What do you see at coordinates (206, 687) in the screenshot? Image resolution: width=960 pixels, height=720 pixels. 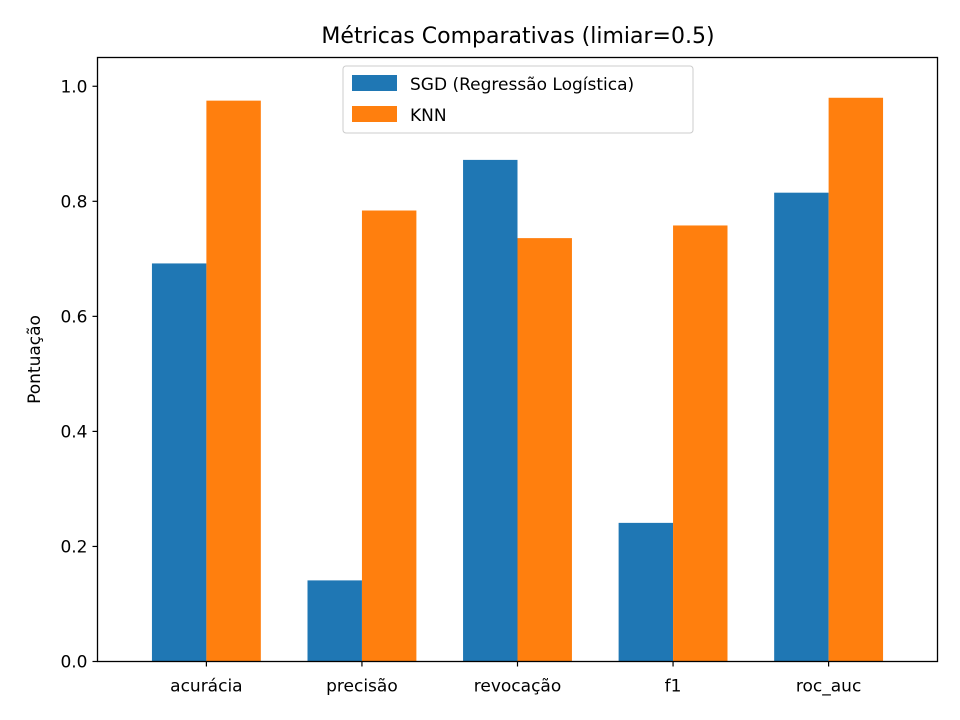 I see `x-tick-label: acurácia` at bounding box center [206, 687].